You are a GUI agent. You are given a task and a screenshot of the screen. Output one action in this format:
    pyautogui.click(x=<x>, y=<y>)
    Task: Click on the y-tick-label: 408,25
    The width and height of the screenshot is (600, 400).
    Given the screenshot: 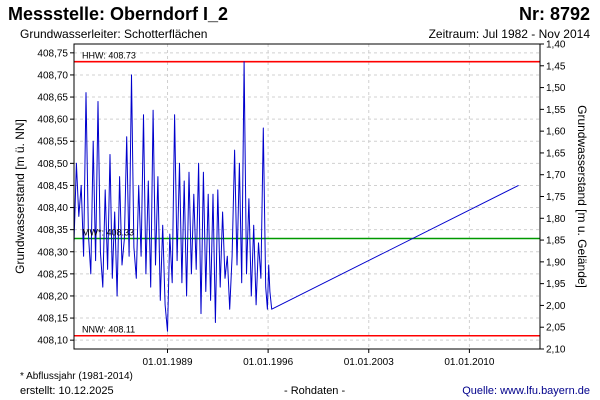 What is the action you would take?
    pyautogui.click(x=52, y=274)
    